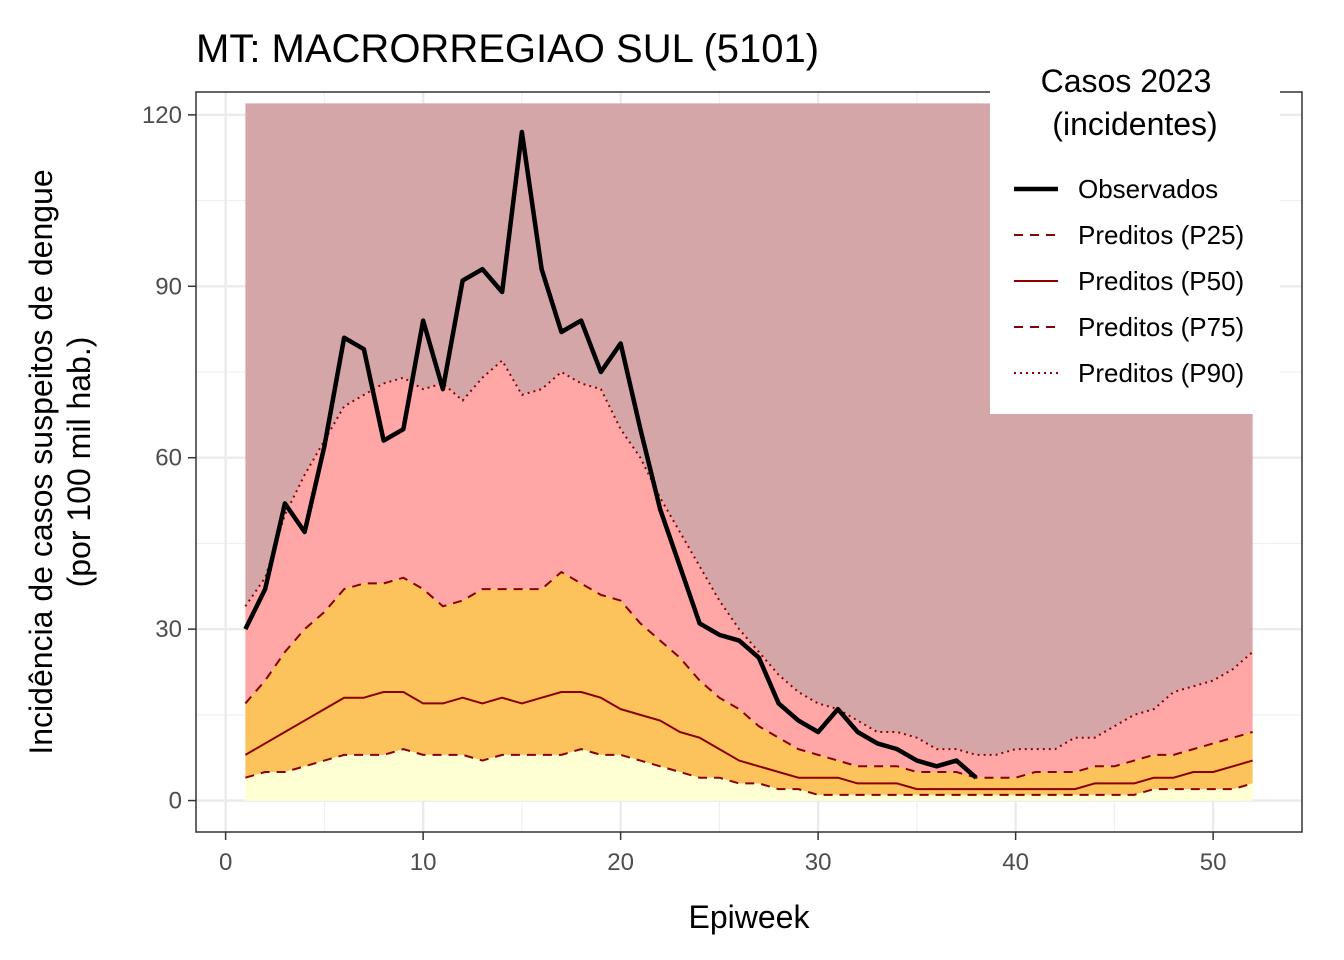 Image resolution: width=1344 pixels, height=960 pixels. Describe the element at coordinates (507, 49) in the screenshot. I see `chart-title: MT: MACRORREGIAO SUL (5101)` at that location.